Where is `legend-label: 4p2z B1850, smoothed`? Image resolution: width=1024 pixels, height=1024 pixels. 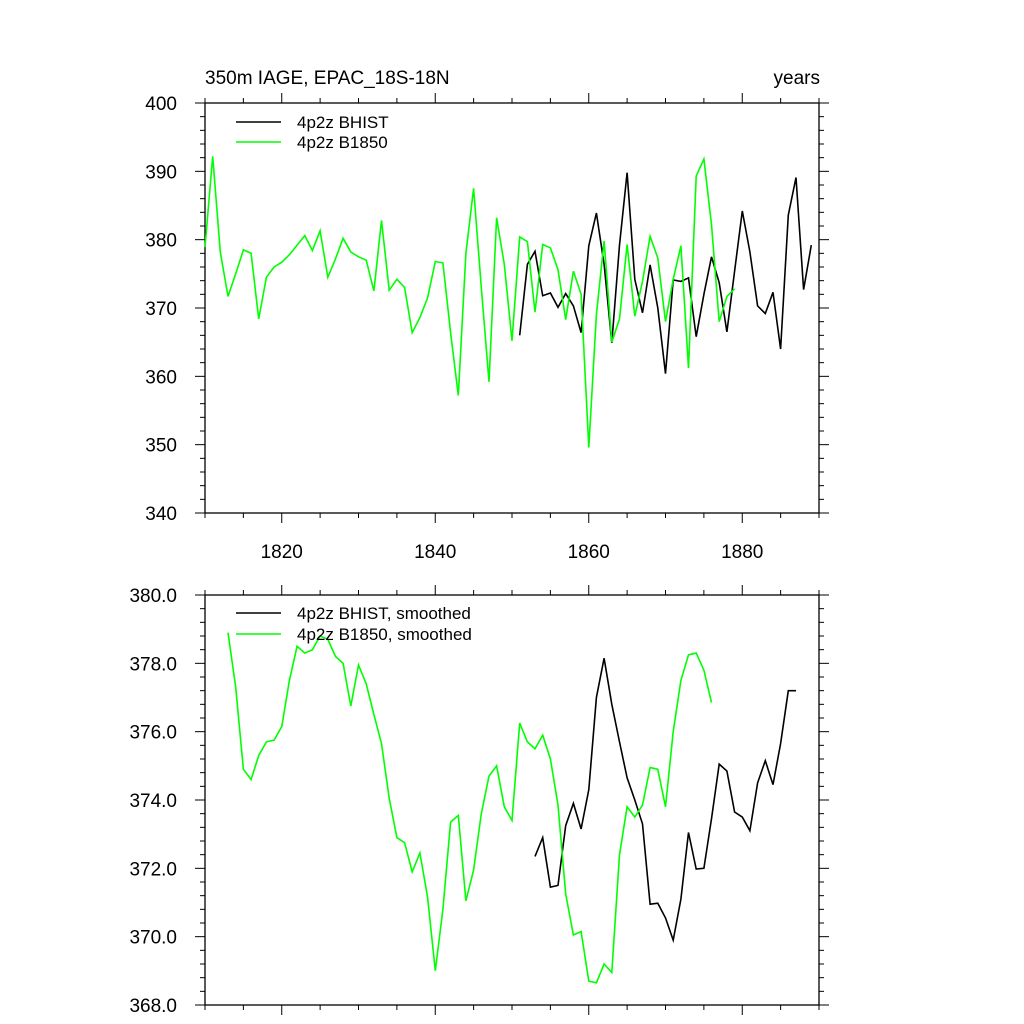
legend-label: 4p2z B1850, smoothed is located at coordinates (384, 634).